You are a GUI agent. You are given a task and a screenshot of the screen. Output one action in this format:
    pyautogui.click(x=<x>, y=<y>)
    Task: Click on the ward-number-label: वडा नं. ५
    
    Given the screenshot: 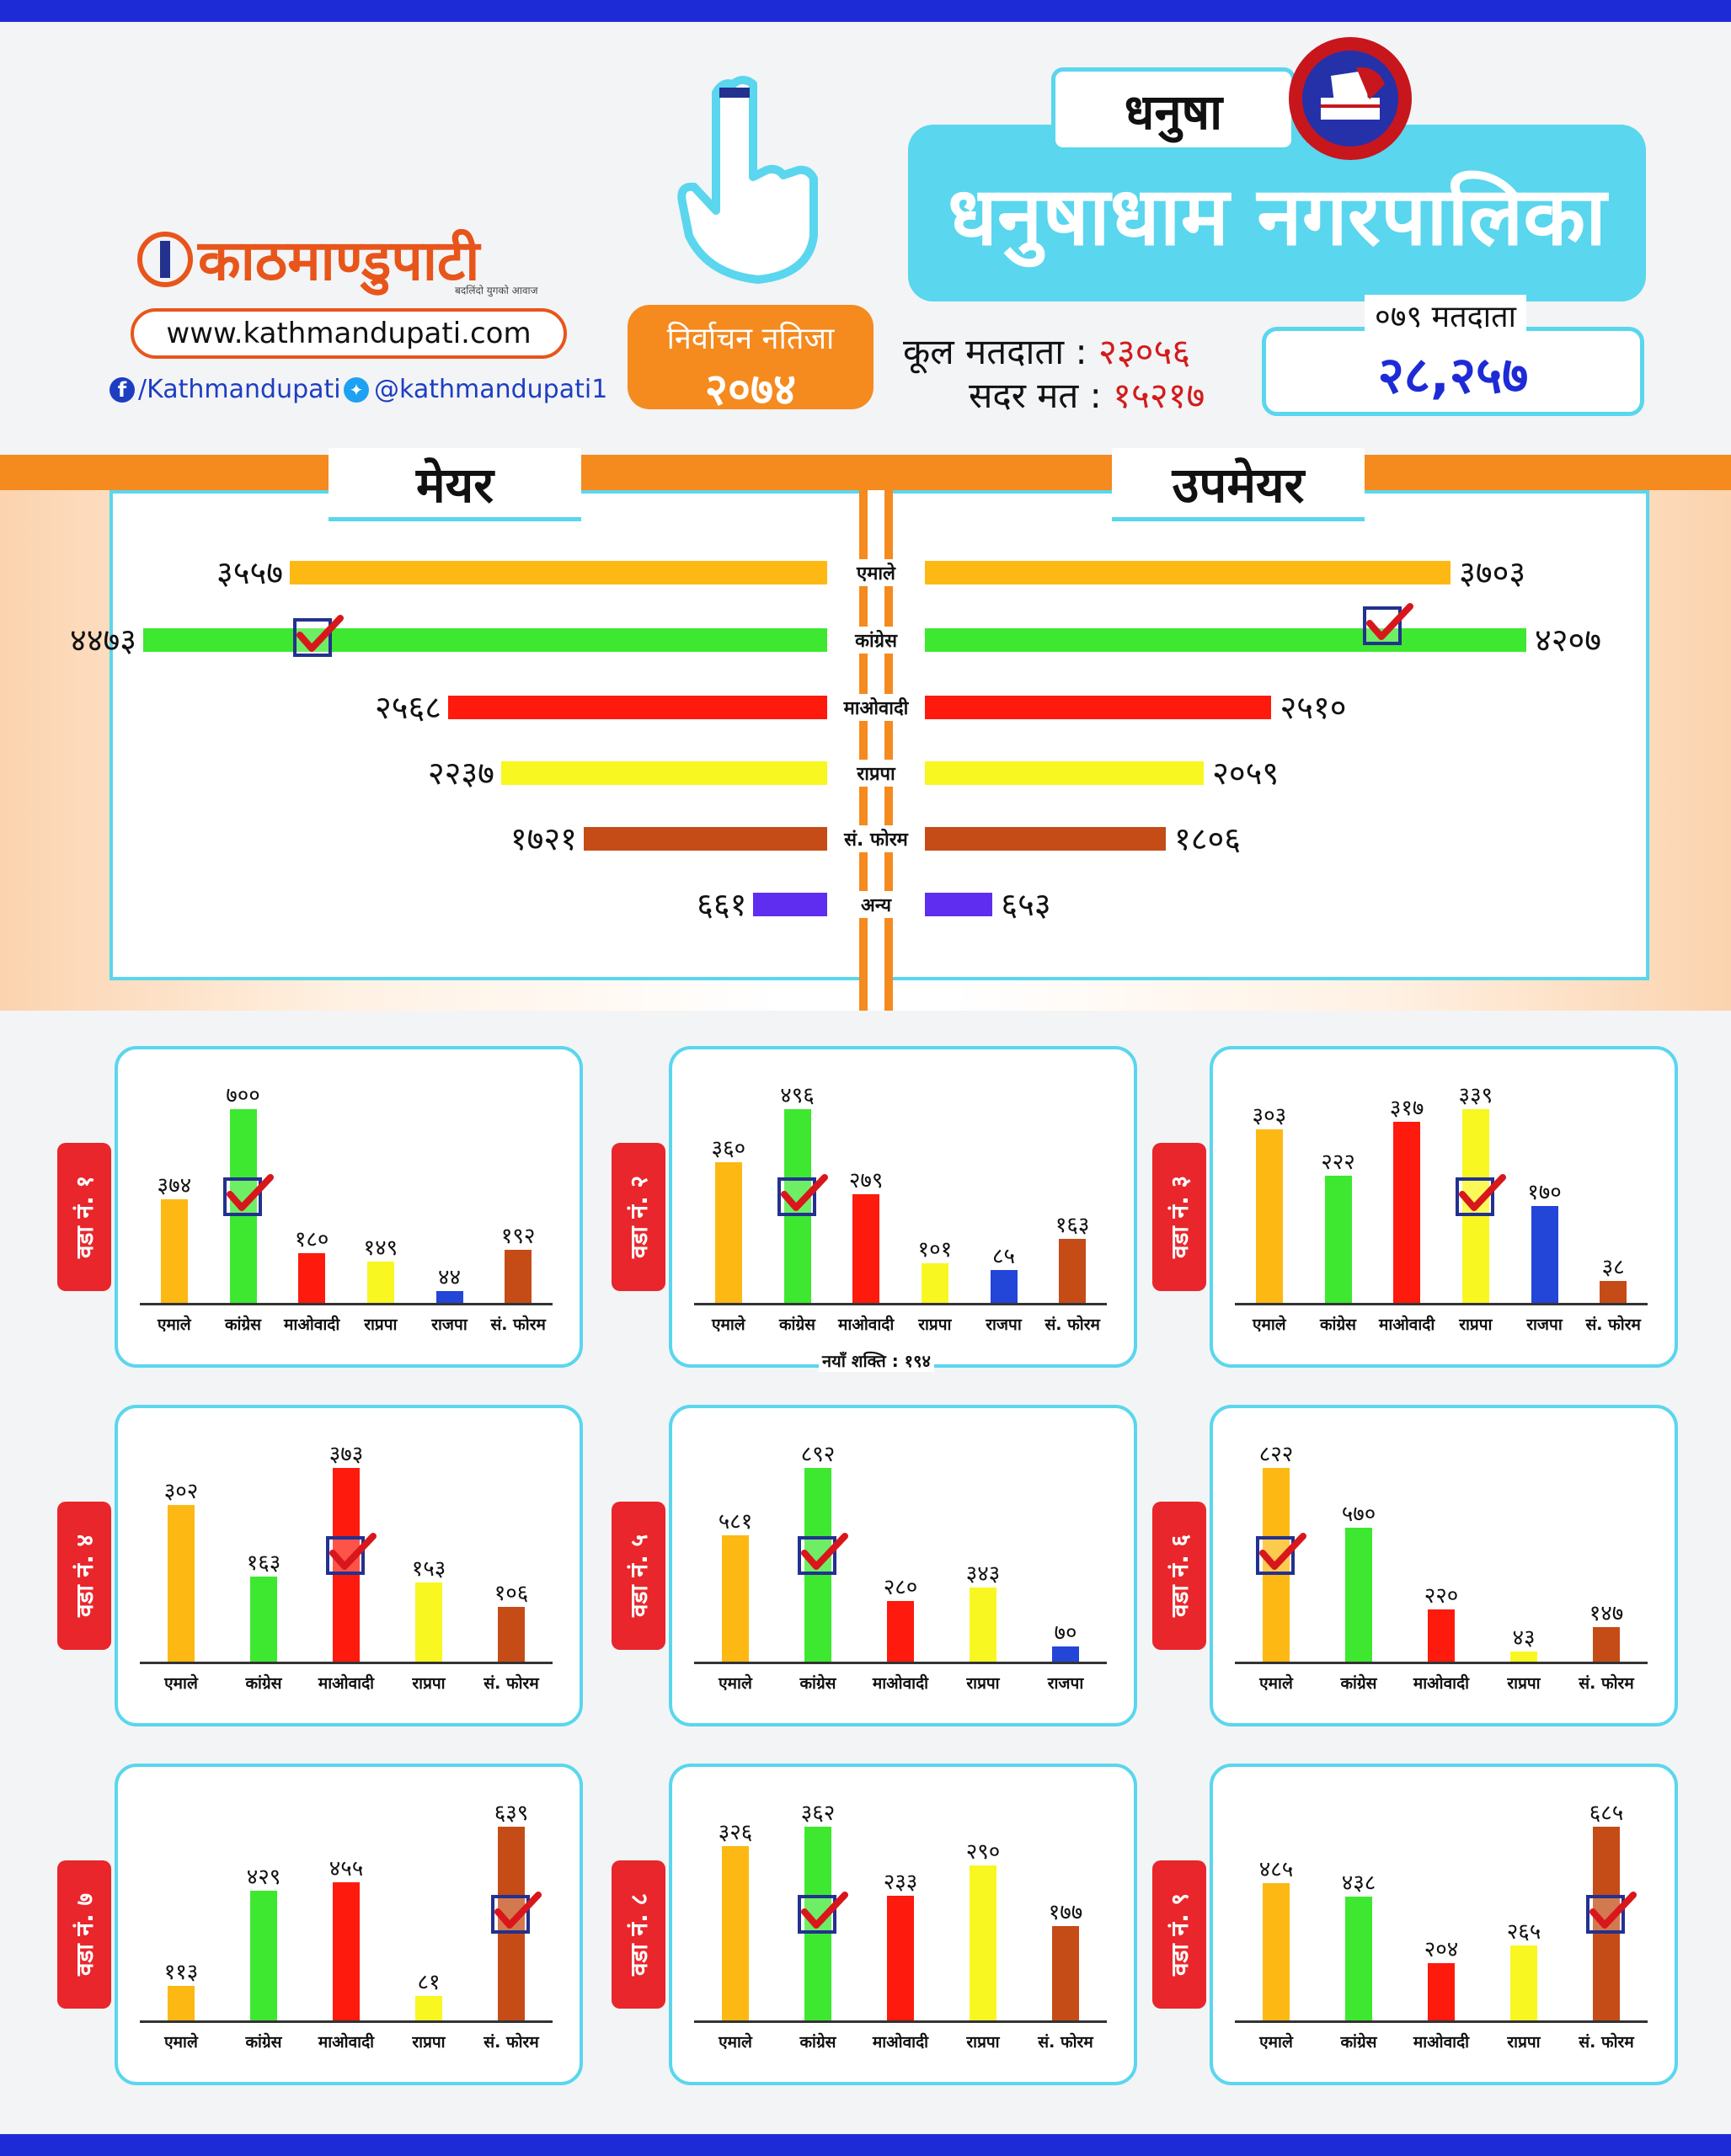 What is the action you would take?
    pyautogui.click(x=639, y=1576)
    